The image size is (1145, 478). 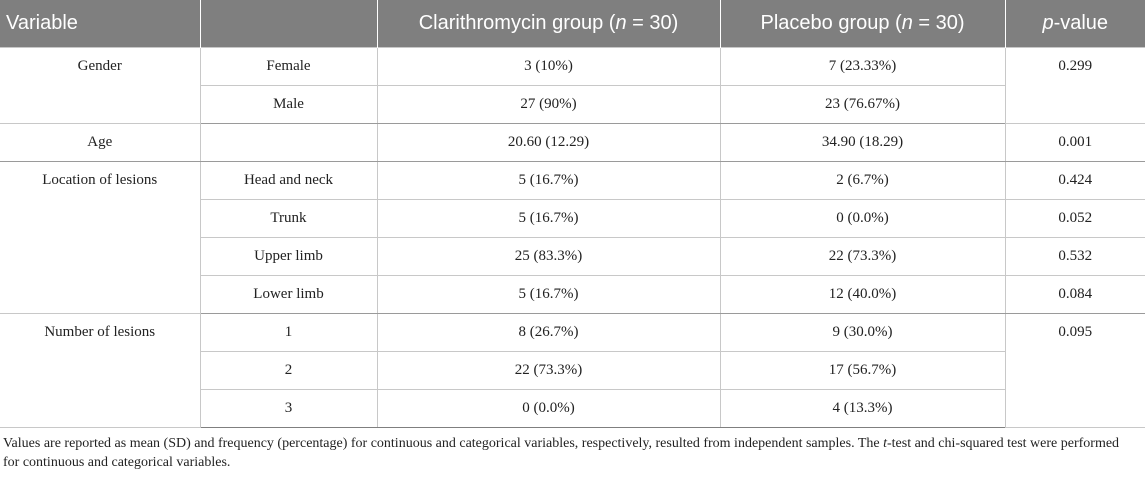 I want to click on placebo-trunk: 0 (0.0%), so click(x=862, y=218).